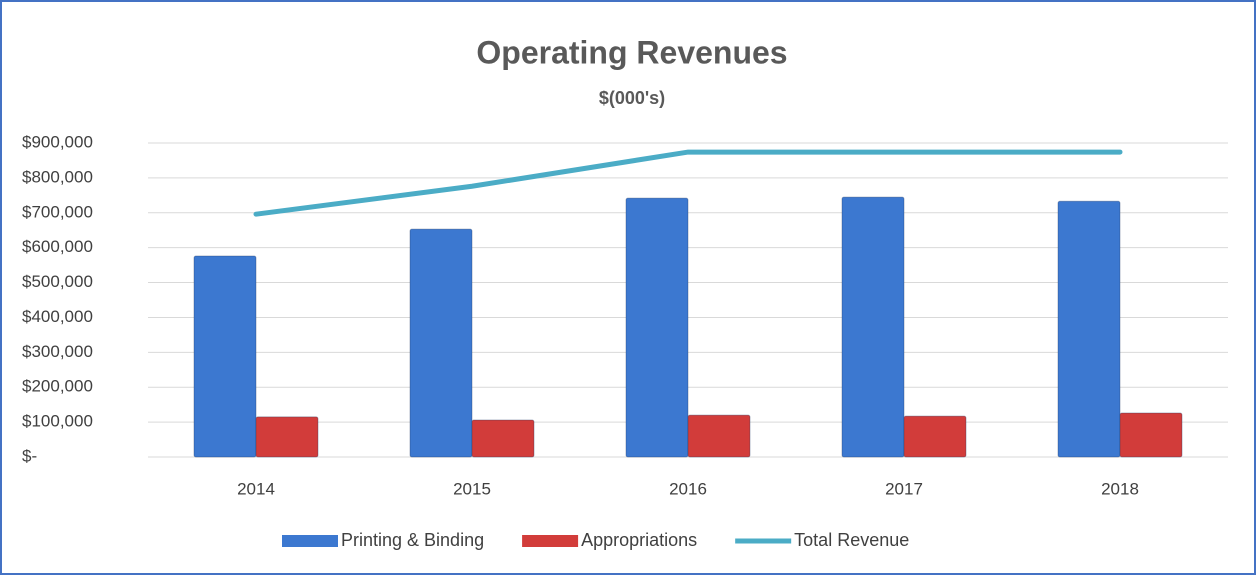 The width and height of the screenshot is (1256, 575). Describe the element at coordinates (688, 183) in the screenshot. I see `line` at that location.